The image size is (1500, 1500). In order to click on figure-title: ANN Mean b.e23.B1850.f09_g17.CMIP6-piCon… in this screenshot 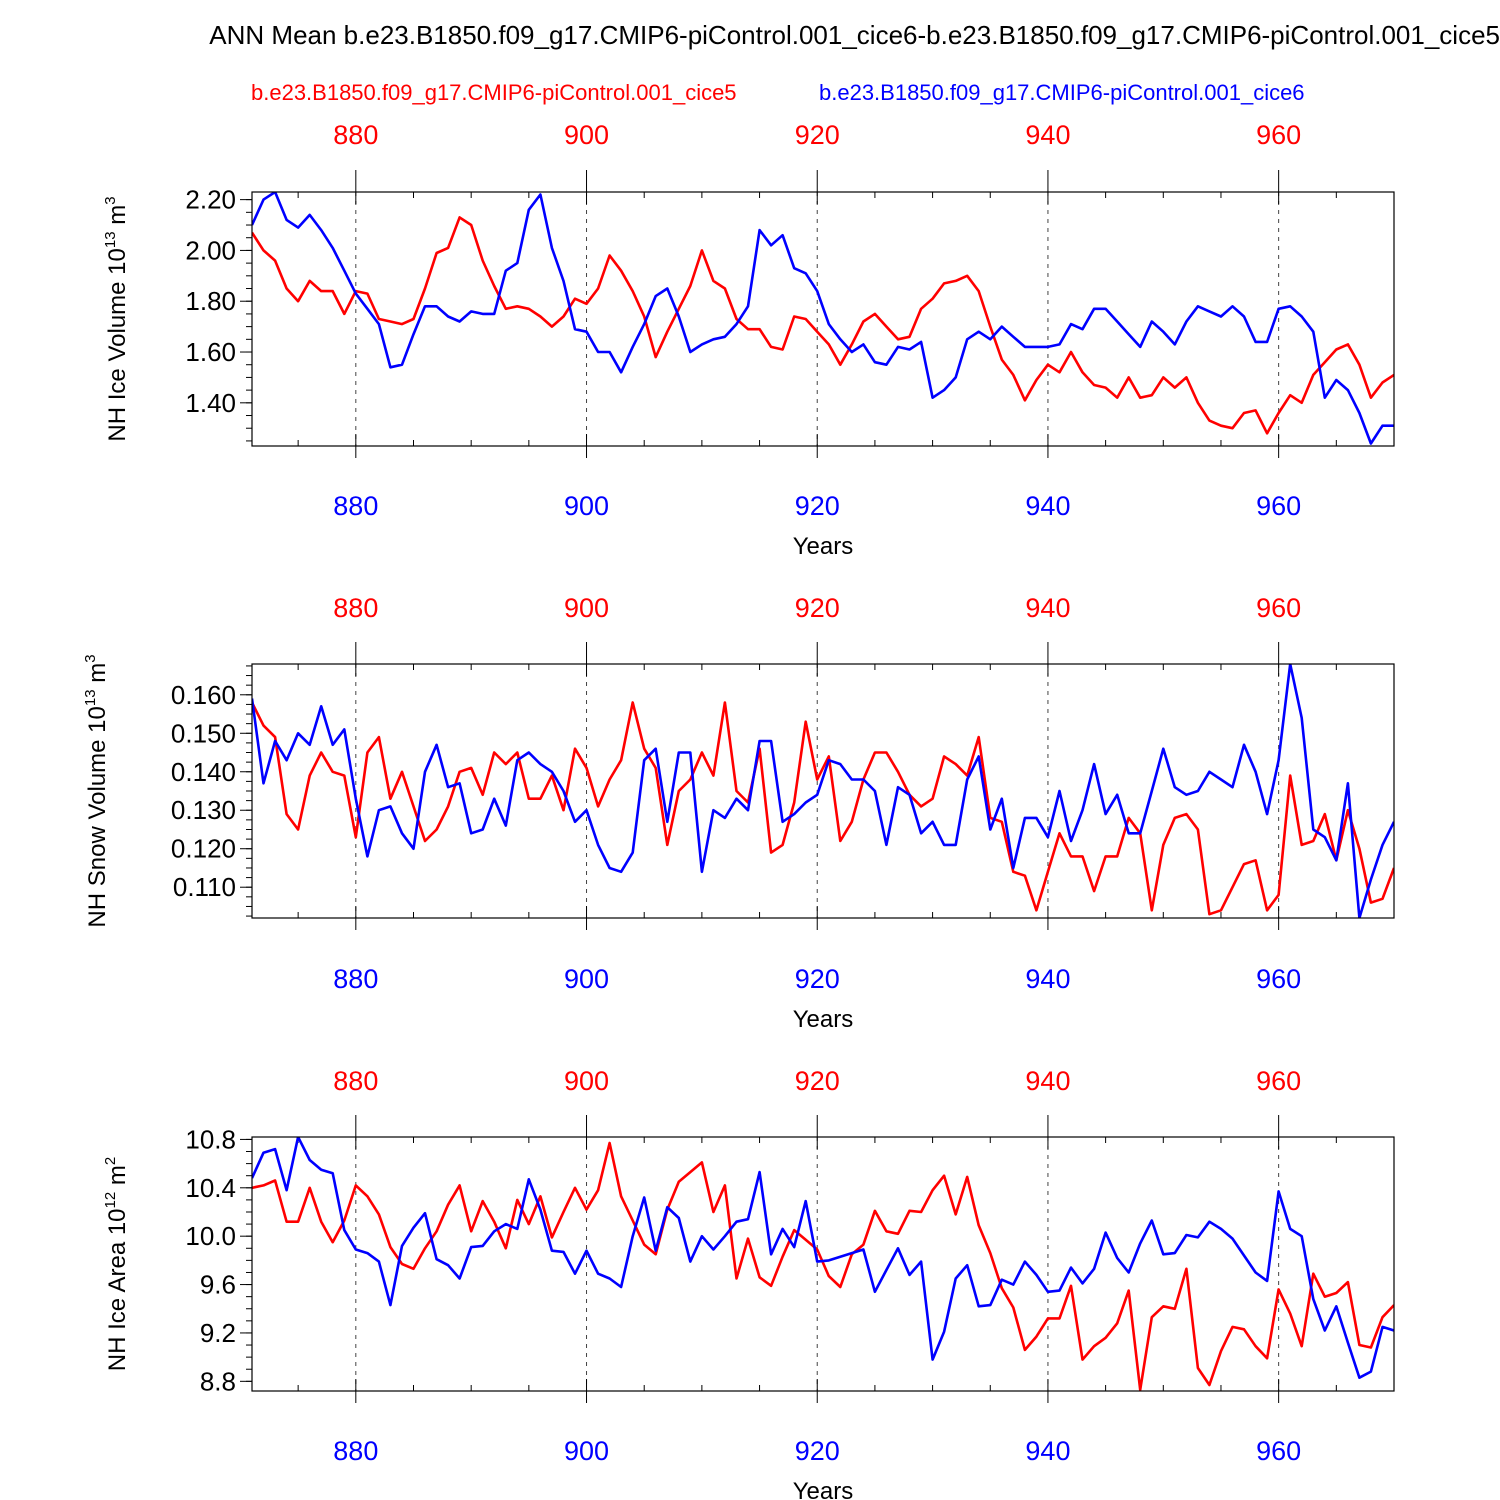, I will do `click(750, 38)`.